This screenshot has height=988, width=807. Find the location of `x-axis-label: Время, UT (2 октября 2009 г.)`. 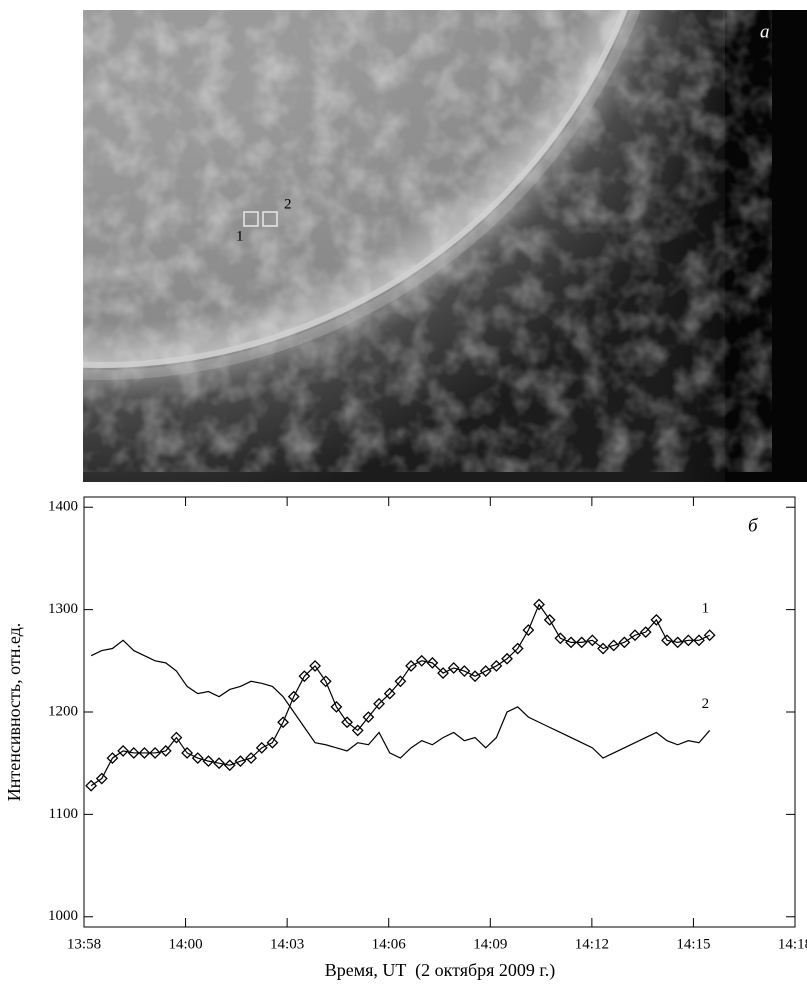

x-axis-label: Время, UT (2 октября 2009 г.) is located at coordinates (440, 970).